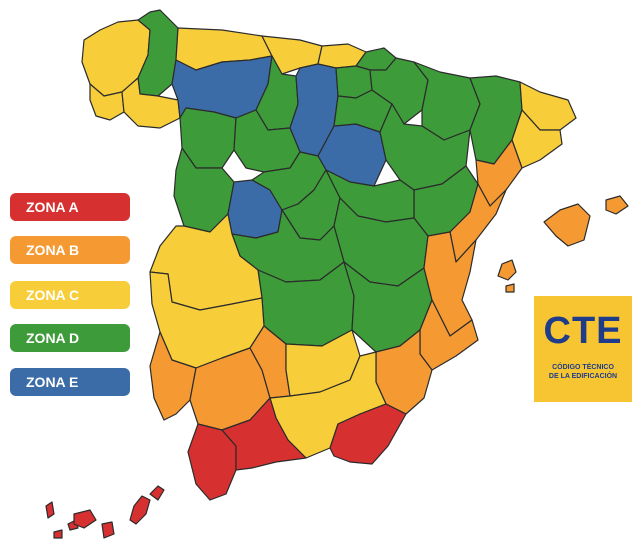 The width and height of the screenshot is (634, 548). What do you see at coordinates (510, 288) in the screenshot?
I see `region-baleares-formentera` at bounding box center [510, 288].